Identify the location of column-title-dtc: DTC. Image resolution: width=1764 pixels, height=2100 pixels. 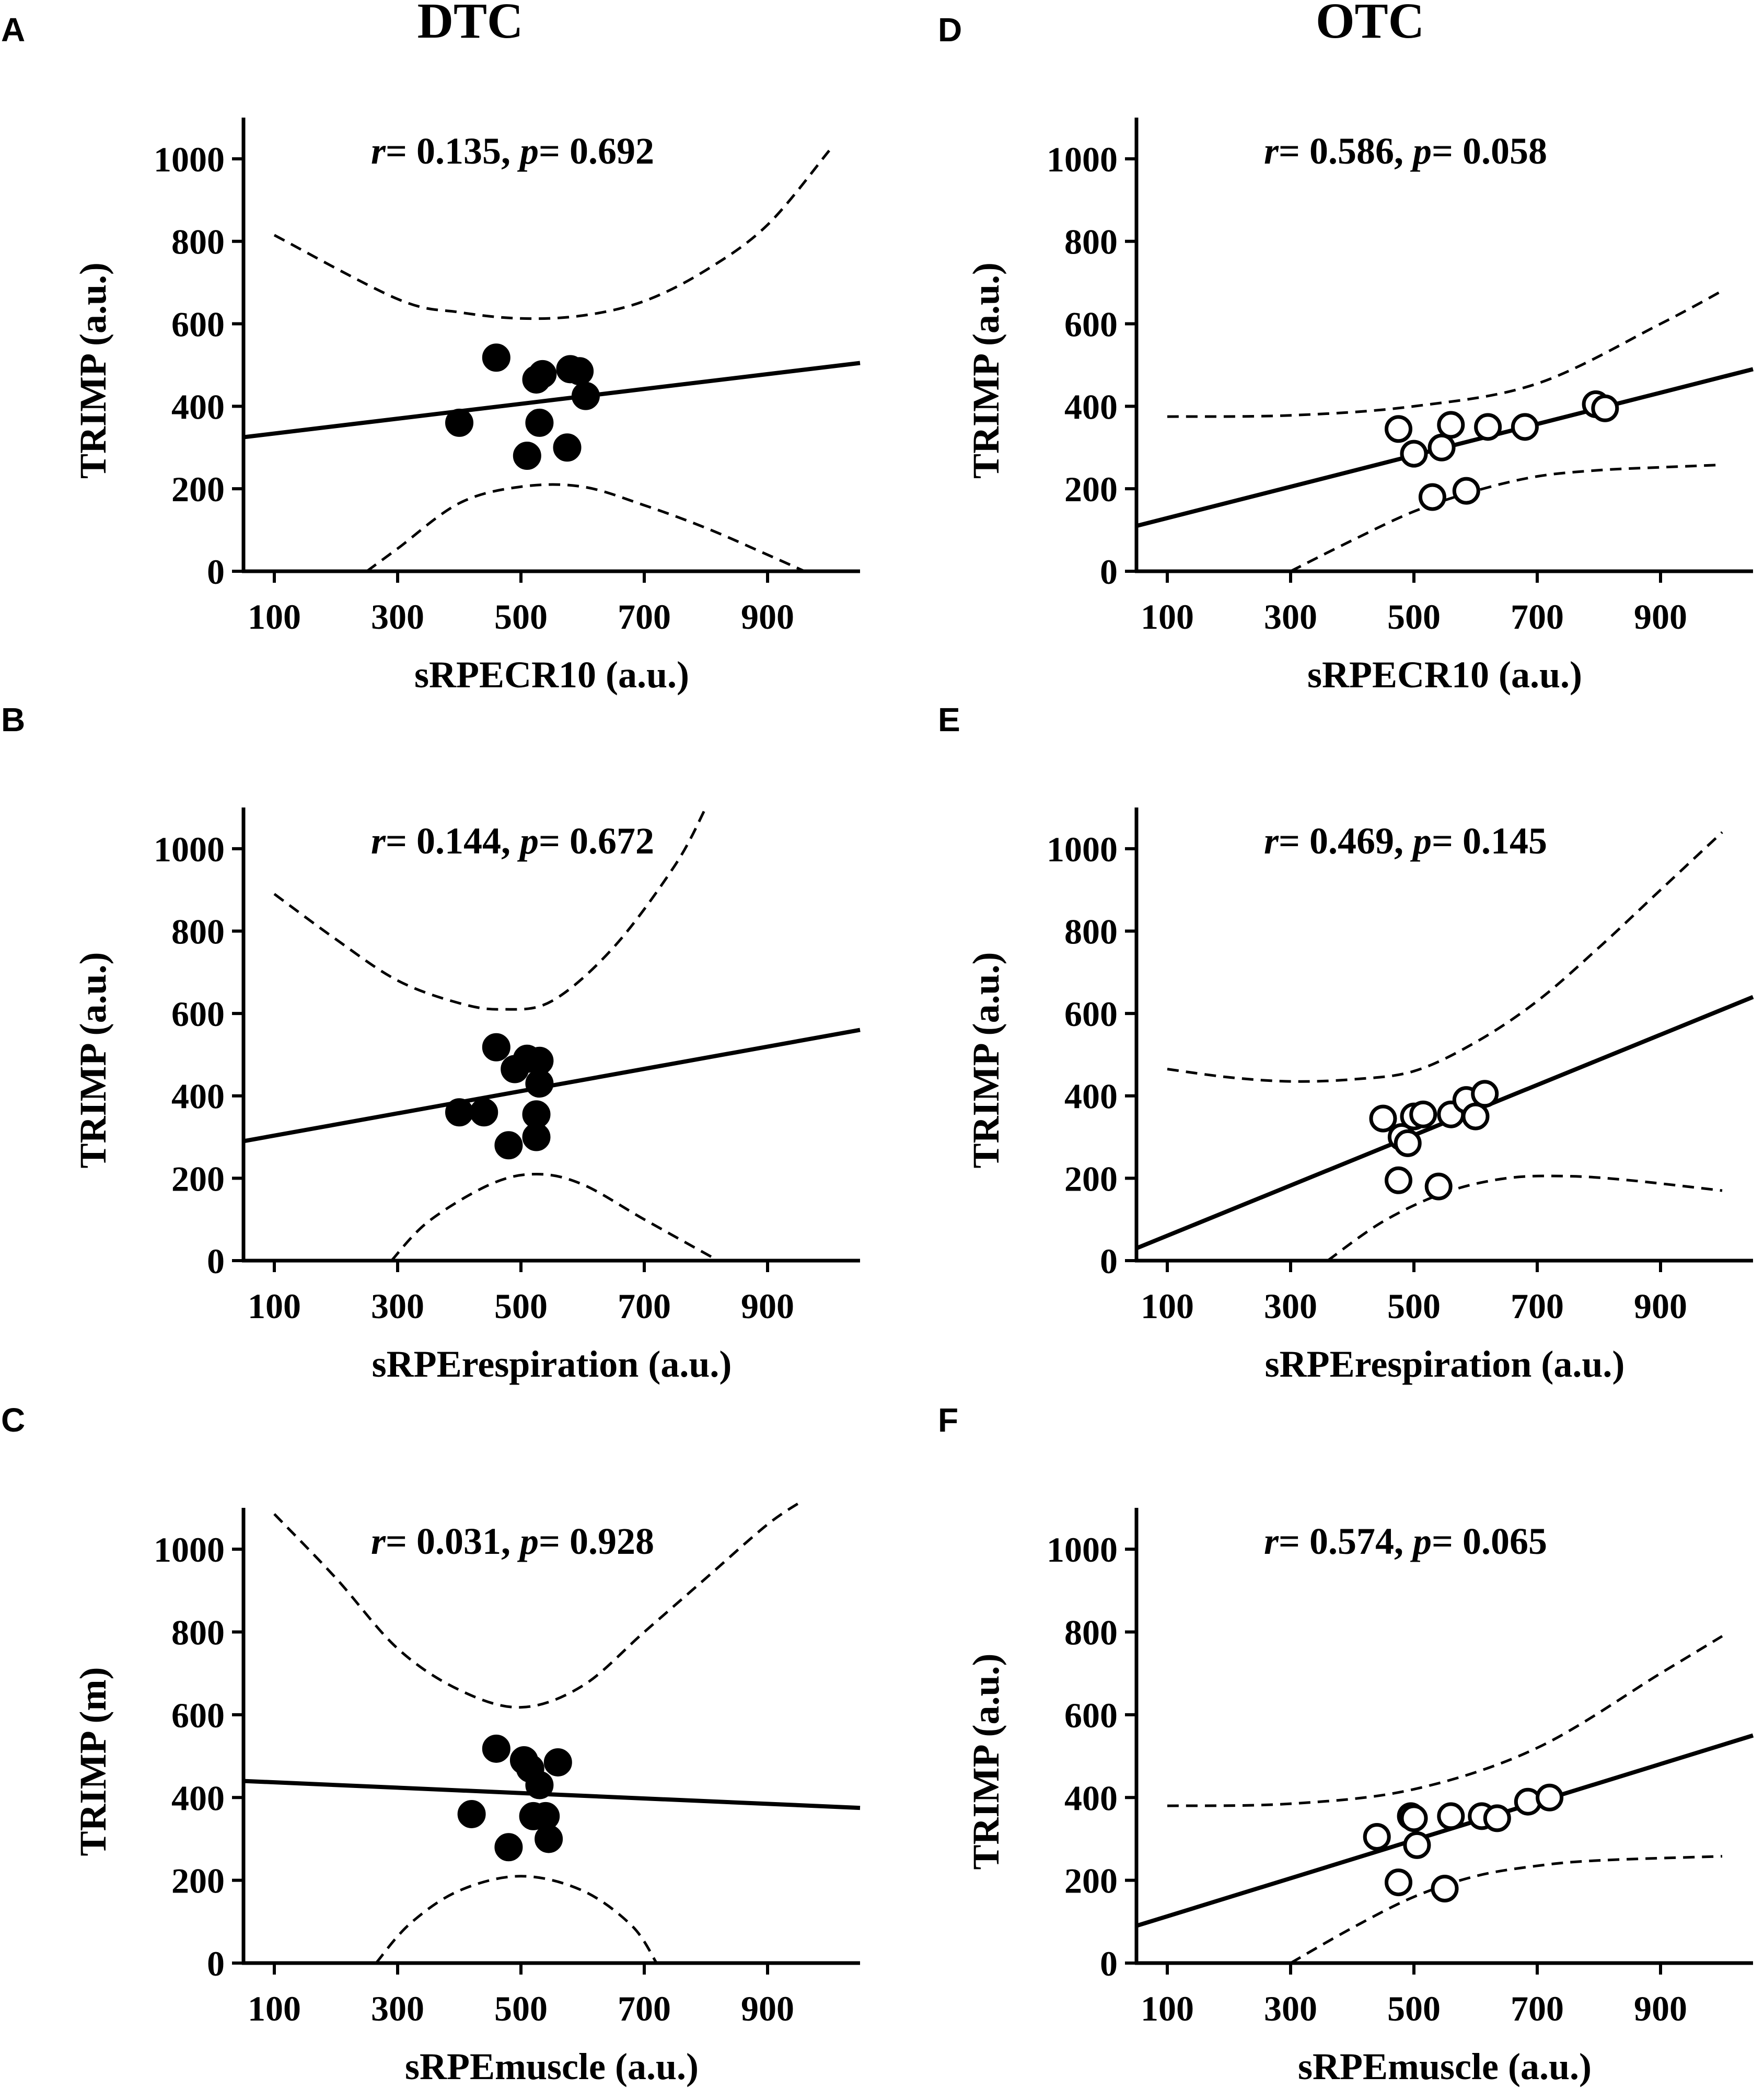
(470, 24).